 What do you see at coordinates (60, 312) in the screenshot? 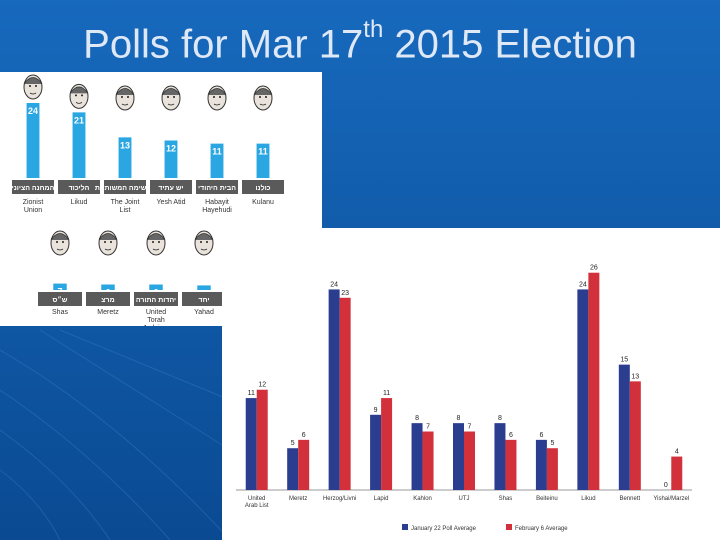
I see `party-name-label: Shas` at bounding box center [60, 312].